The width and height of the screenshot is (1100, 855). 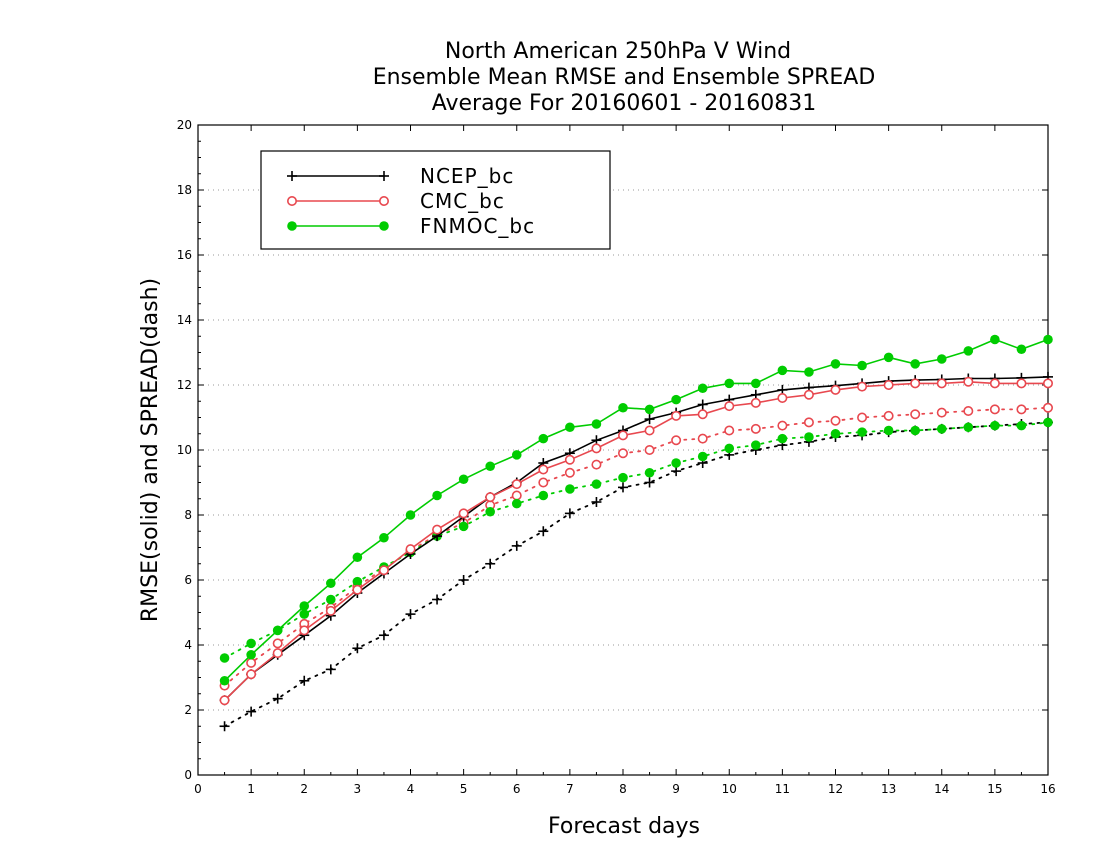 What do you see at coordinates (624, 826) in the screenshot?
I see `x-axis-label: Forecast days` at bounding box center [624, 826].